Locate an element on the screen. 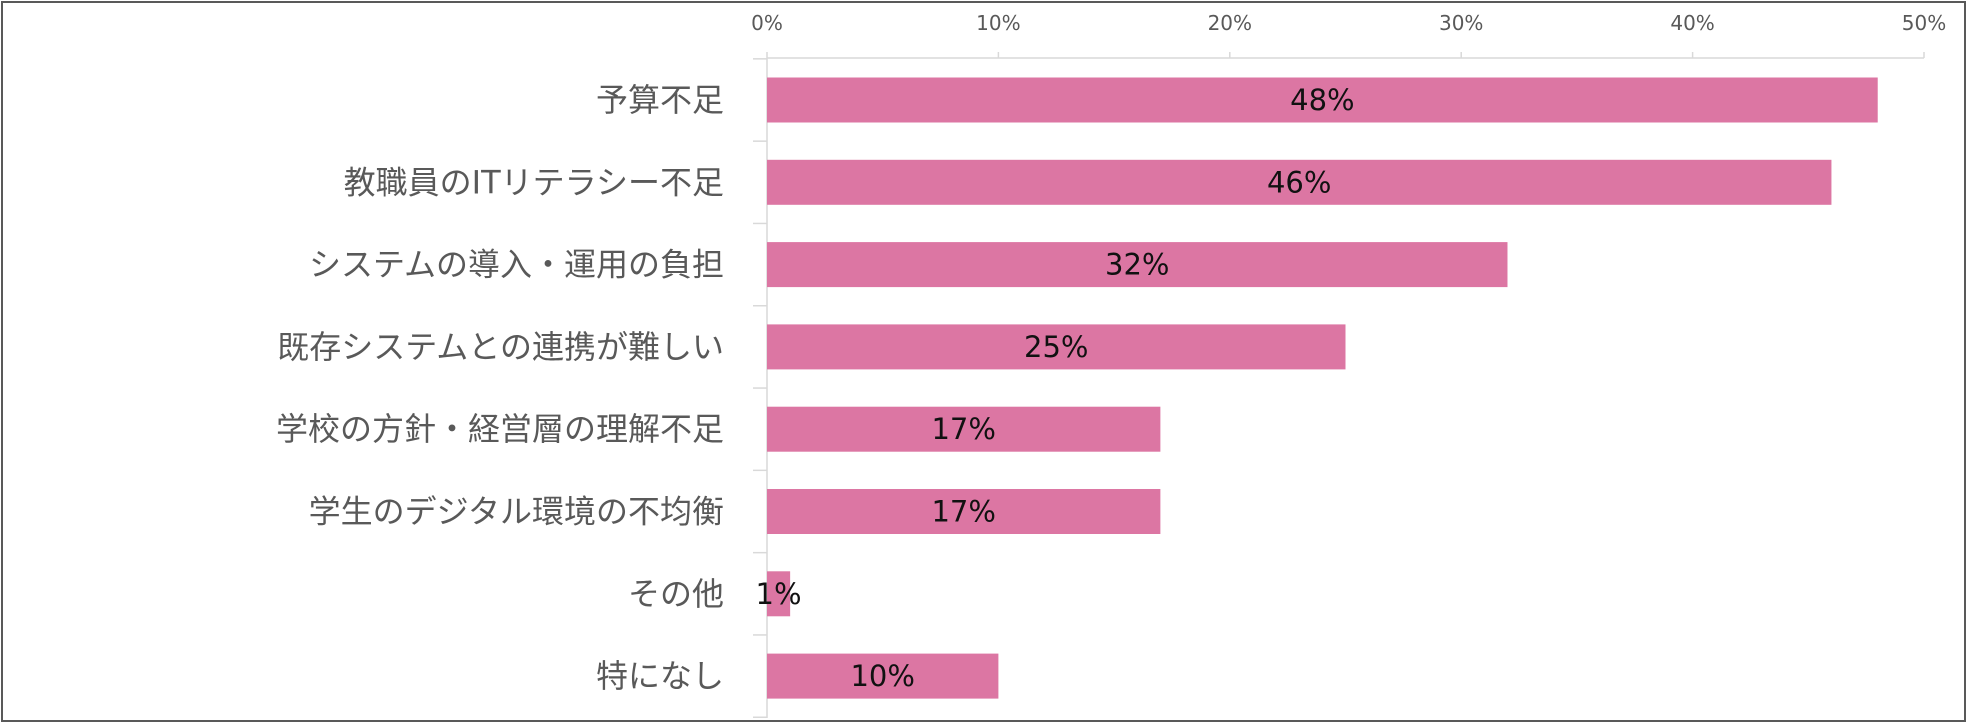 The height and width of the screenshot is (723, 1967). category-label: 予算不足 is located at coordinates (660, 100).